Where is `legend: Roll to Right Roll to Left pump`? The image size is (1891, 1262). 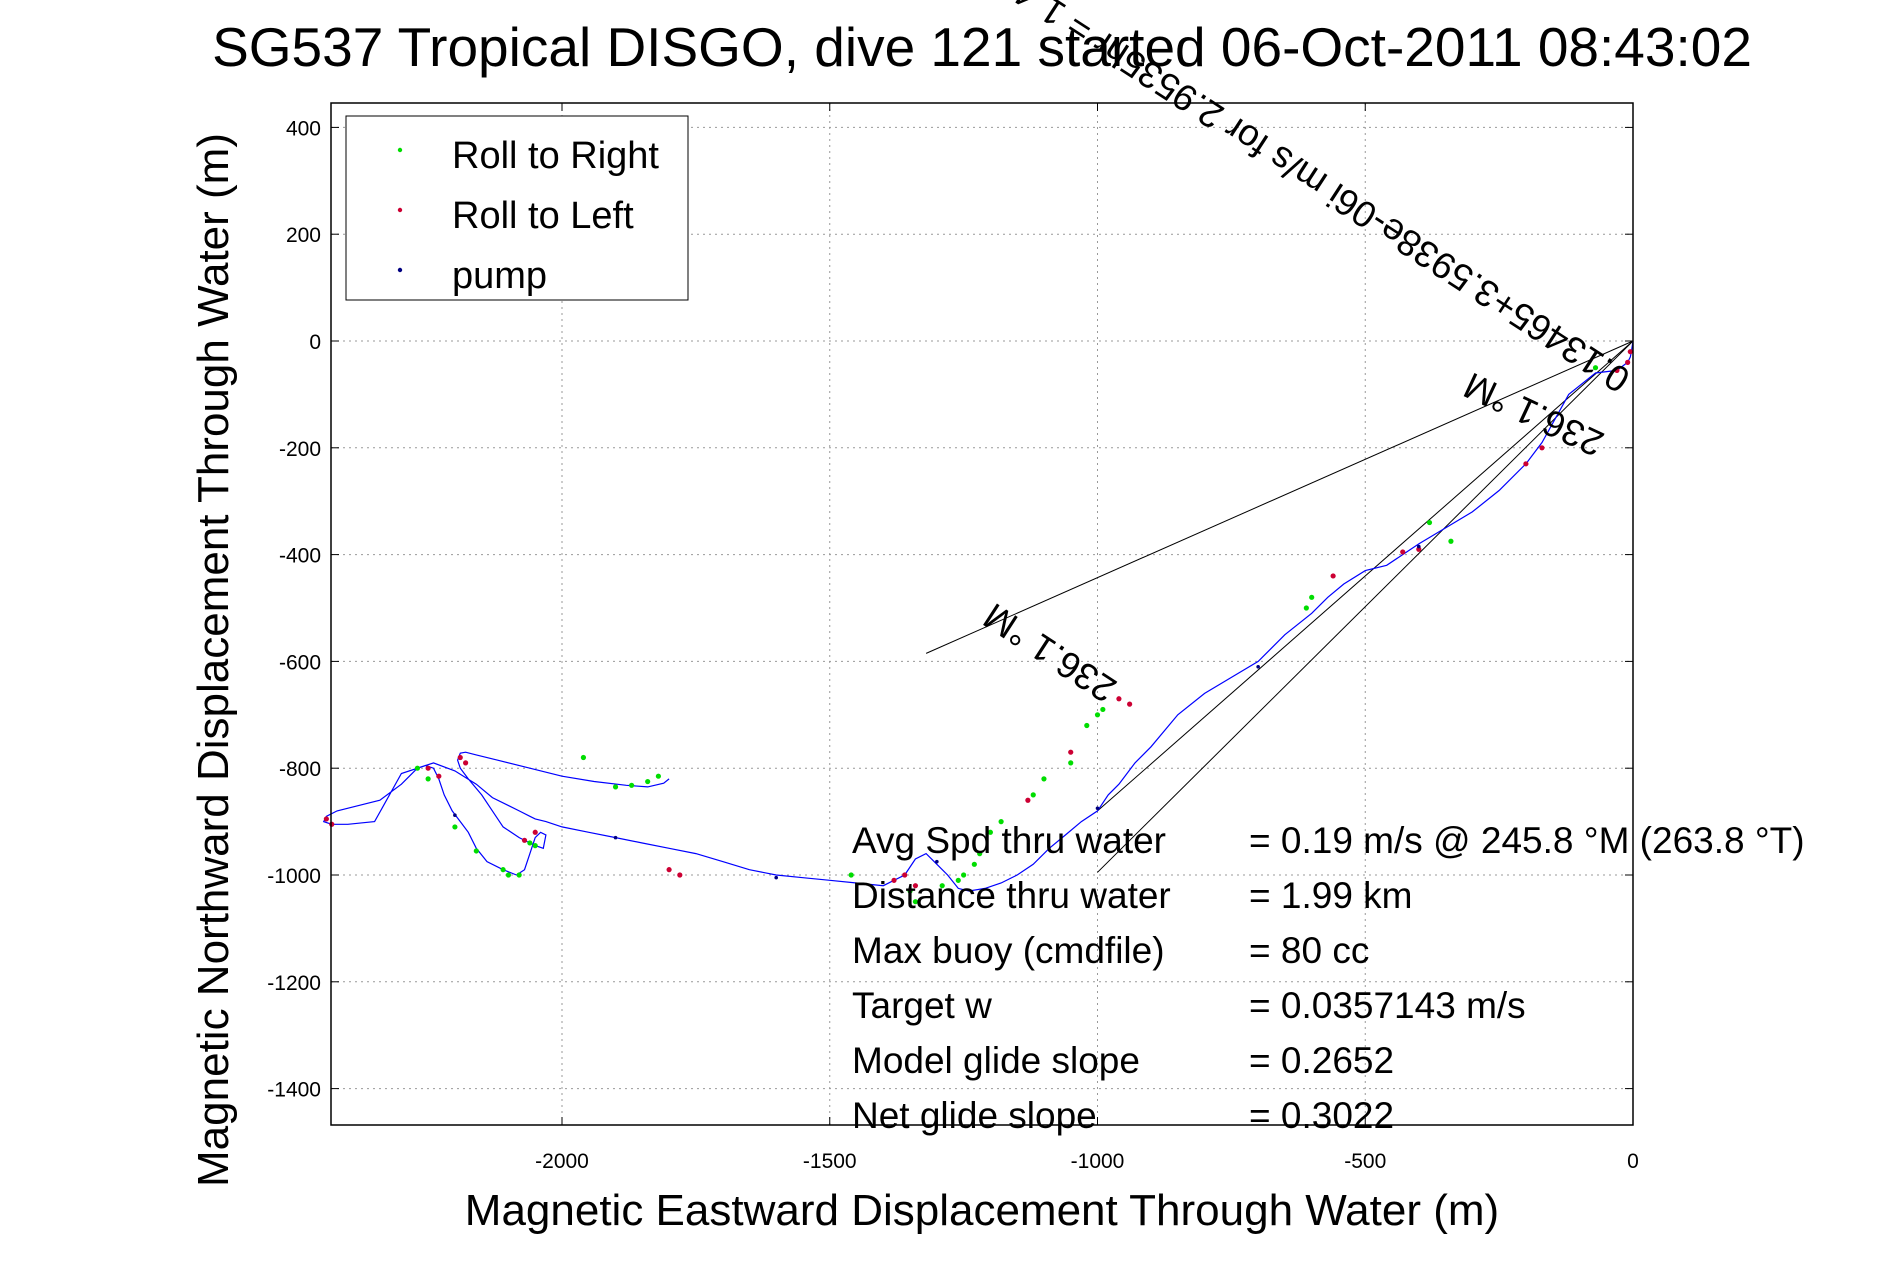
legend: Roll to Right Roll to Left pump is located at coordinates (517, 208).